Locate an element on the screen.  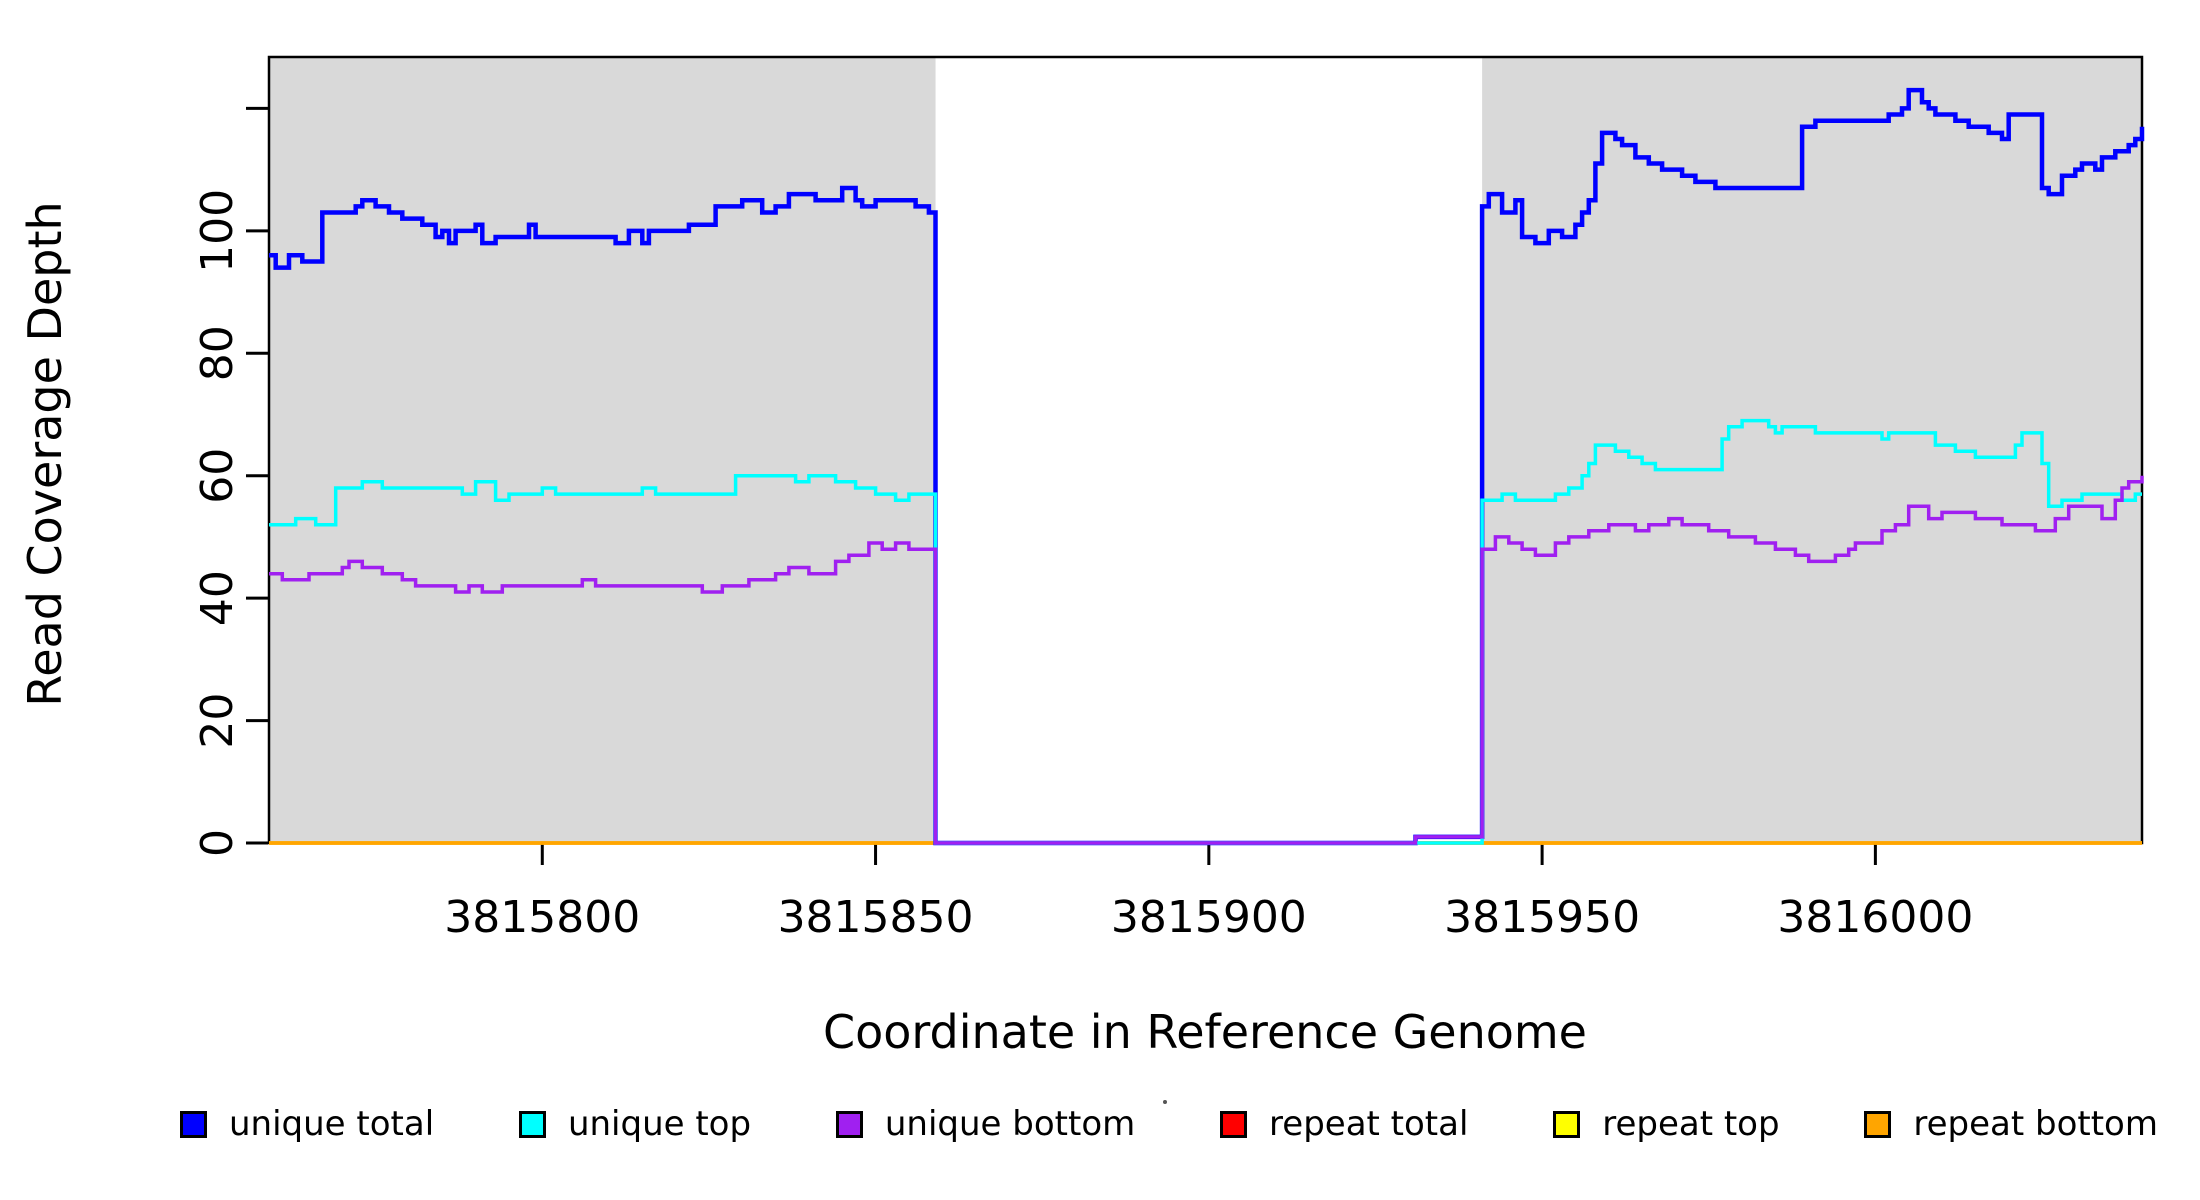
legend-swatch-repeat-top is located at coordinates (1567, 1124).